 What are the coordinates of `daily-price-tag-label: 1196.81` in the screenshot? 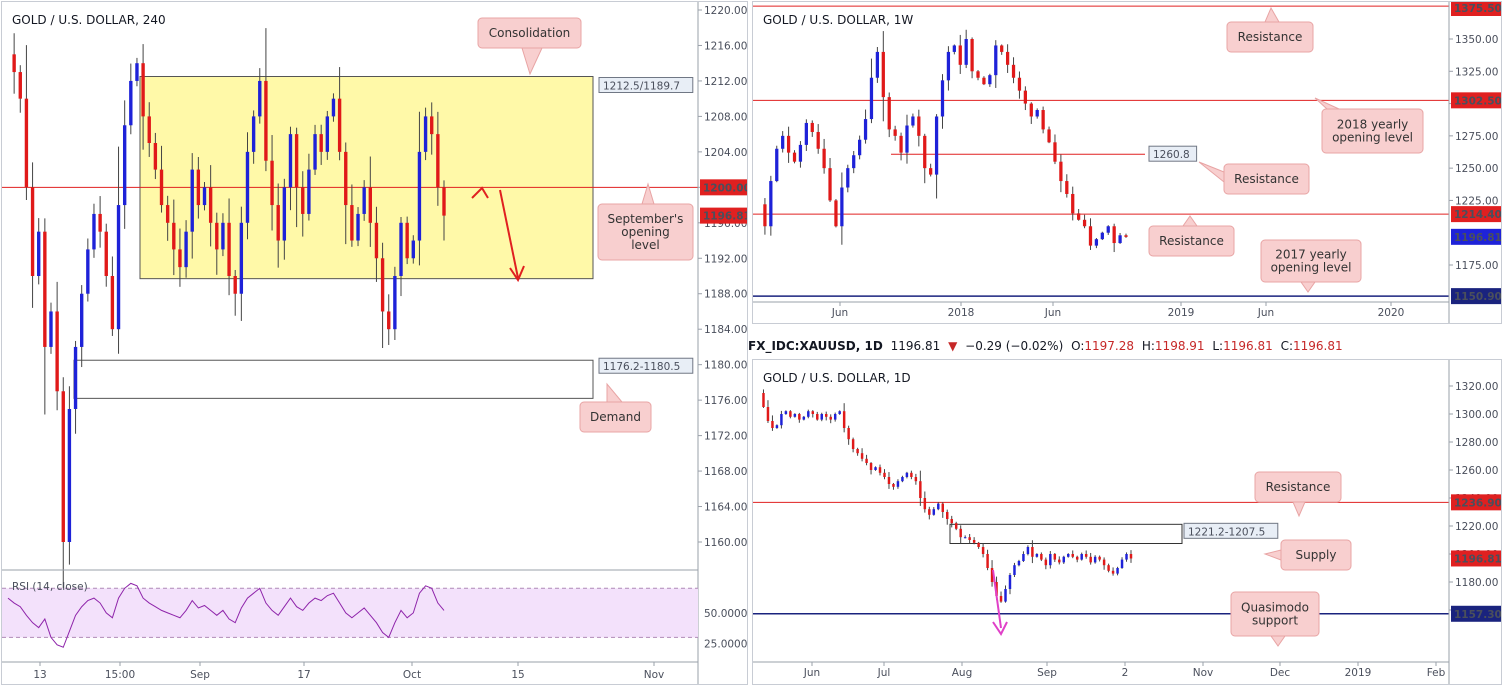 It's located at (1477, 559).